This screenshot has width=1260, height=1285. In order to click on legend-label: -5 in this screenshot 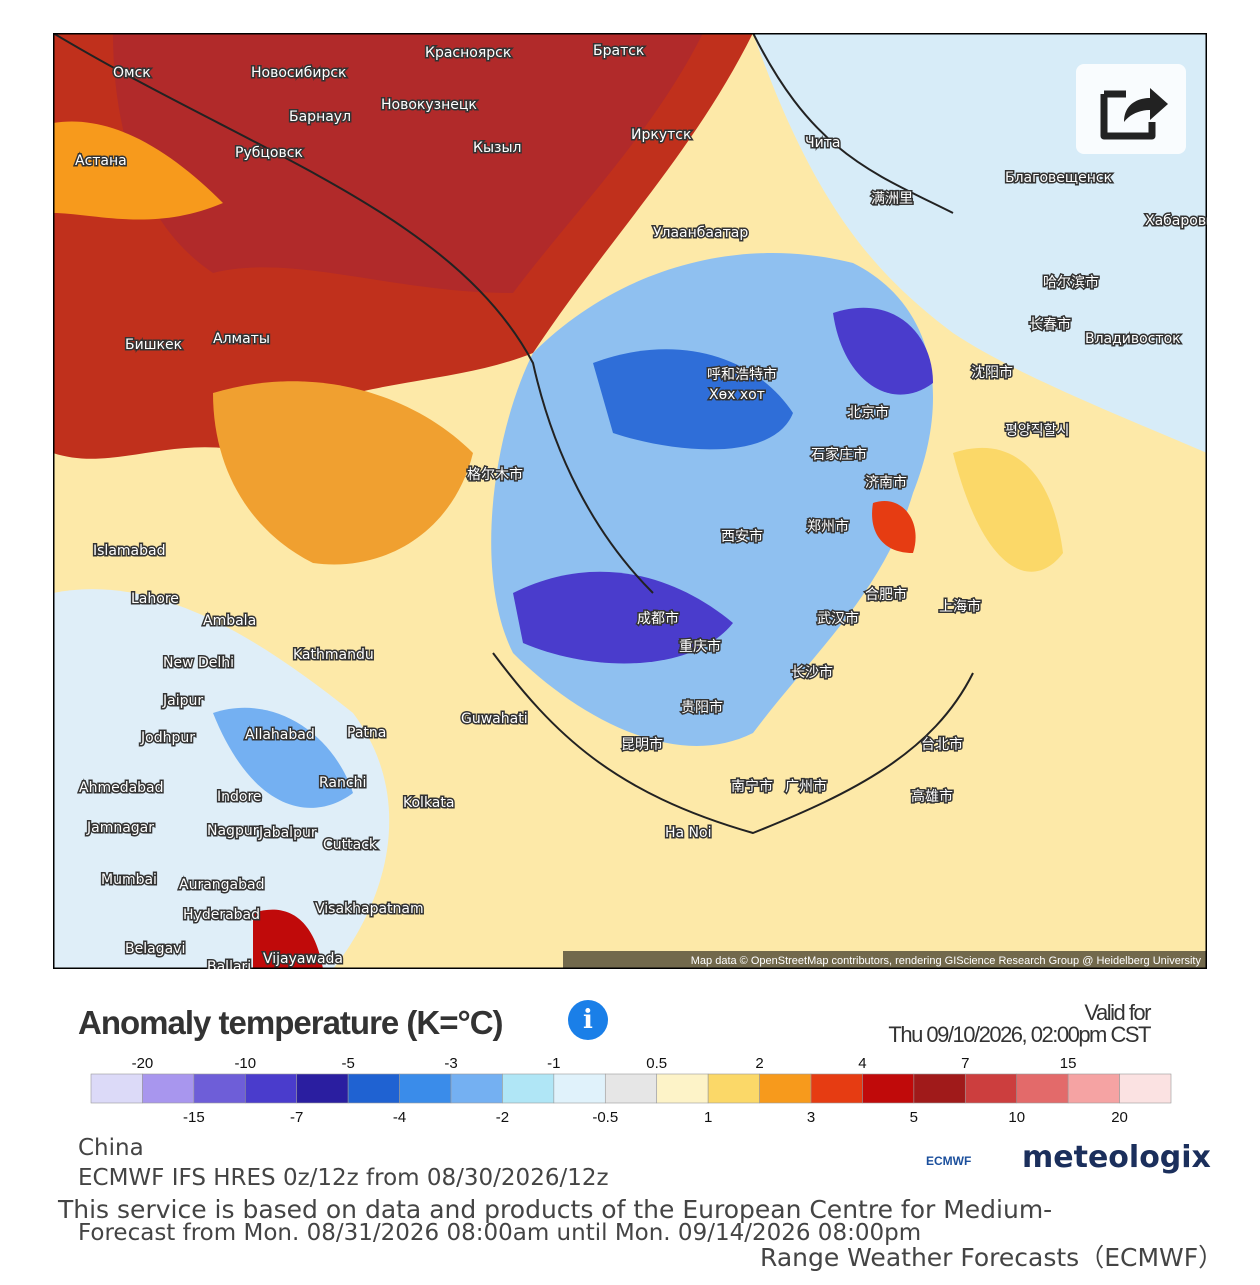, I will do `click(347, 1063)`.